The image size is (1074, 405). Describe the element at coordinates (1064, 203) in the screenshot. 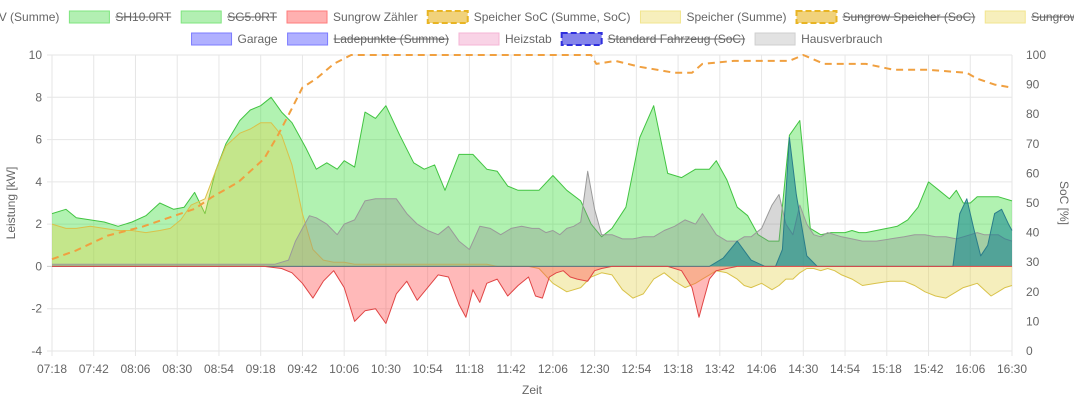

I see `y-axis-right-title: SoC [%]` at that location.